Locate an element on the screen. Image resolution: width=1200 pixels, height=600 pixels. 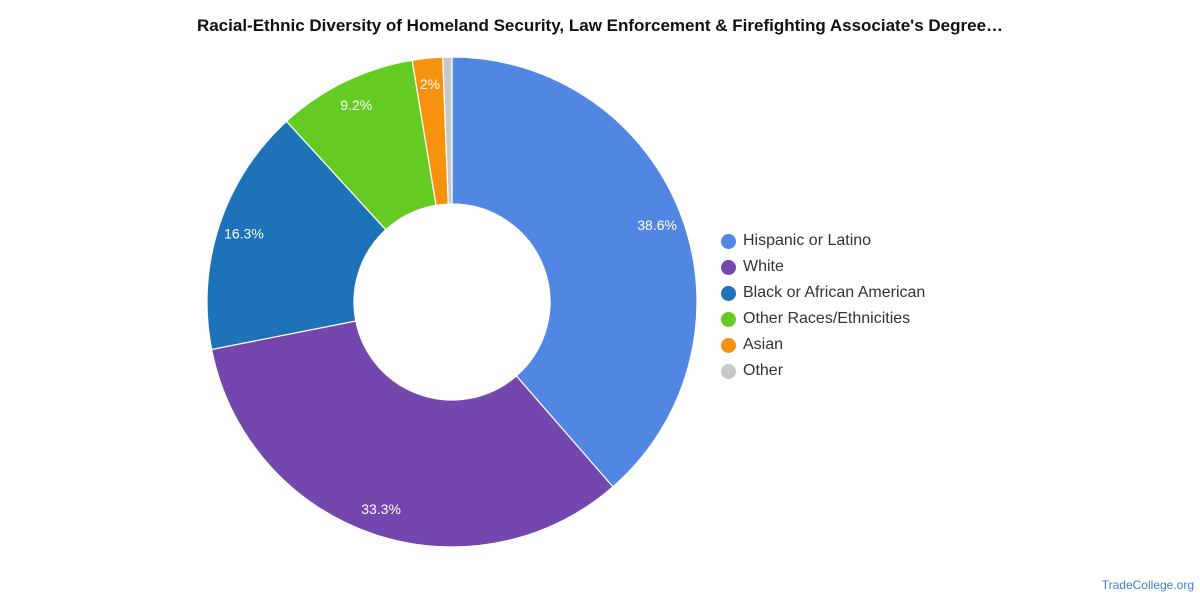
legend-item: Asian is located at coordinates (823, 345).